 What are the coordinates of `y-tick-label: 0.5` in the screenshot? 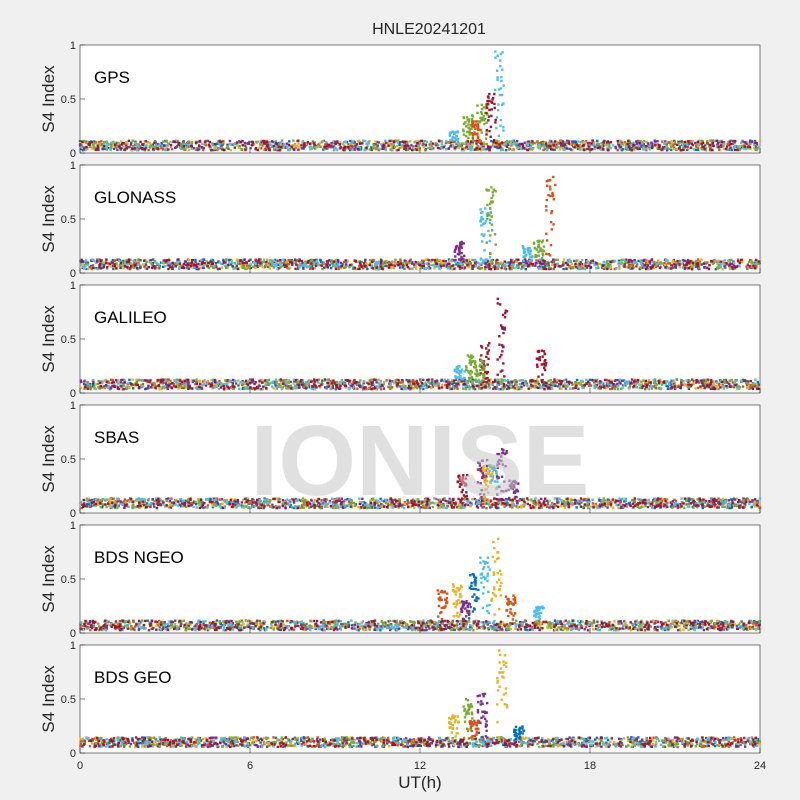 It's located at (68, 220).